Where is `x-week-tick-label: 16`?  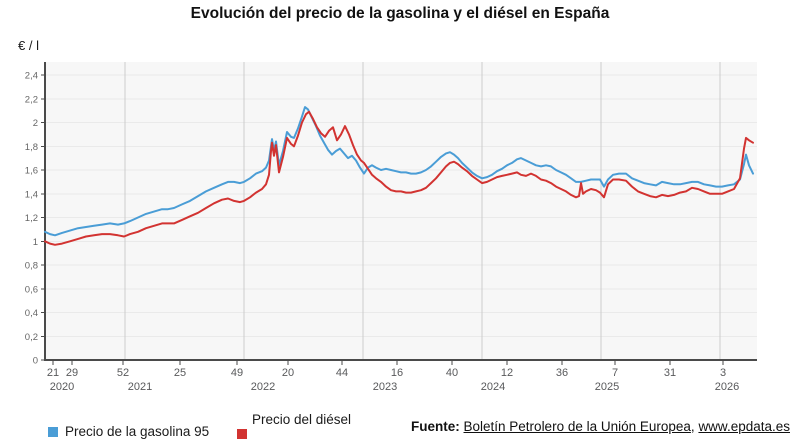
x-week-tick-label: 16 is located at coordinates (397, 373).